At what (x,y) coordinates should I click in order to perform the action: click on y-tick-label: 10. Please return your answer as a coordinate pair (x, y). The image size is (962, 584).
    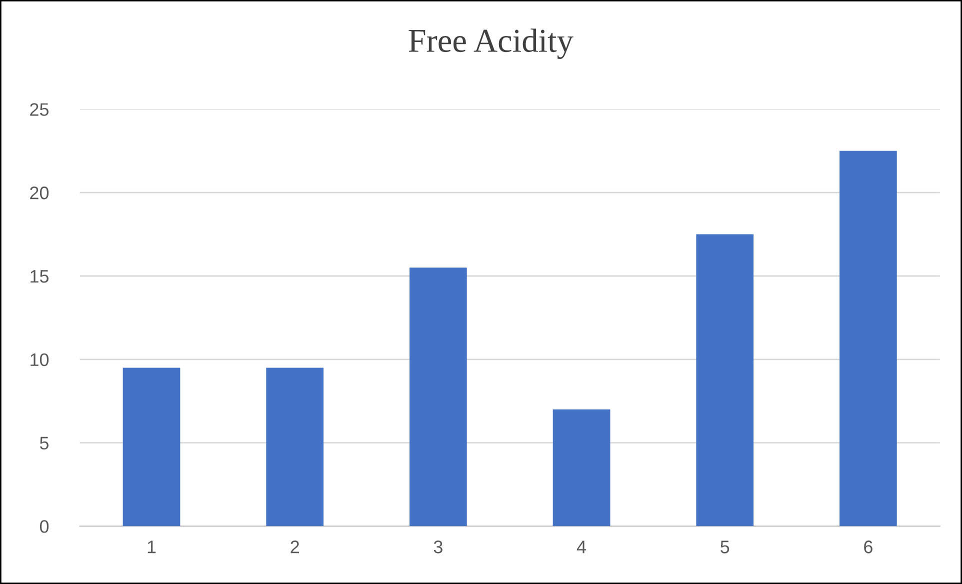
    Looking at the image, I should click on (39, 359).